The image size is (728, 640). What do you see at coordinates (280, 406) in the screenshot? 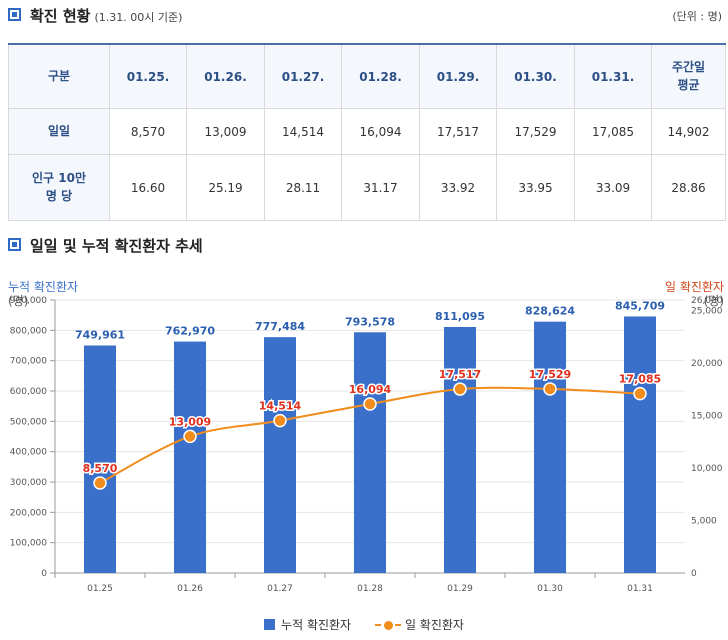
I see `line-value-label: 14,514` at bounding box center [280, 406].